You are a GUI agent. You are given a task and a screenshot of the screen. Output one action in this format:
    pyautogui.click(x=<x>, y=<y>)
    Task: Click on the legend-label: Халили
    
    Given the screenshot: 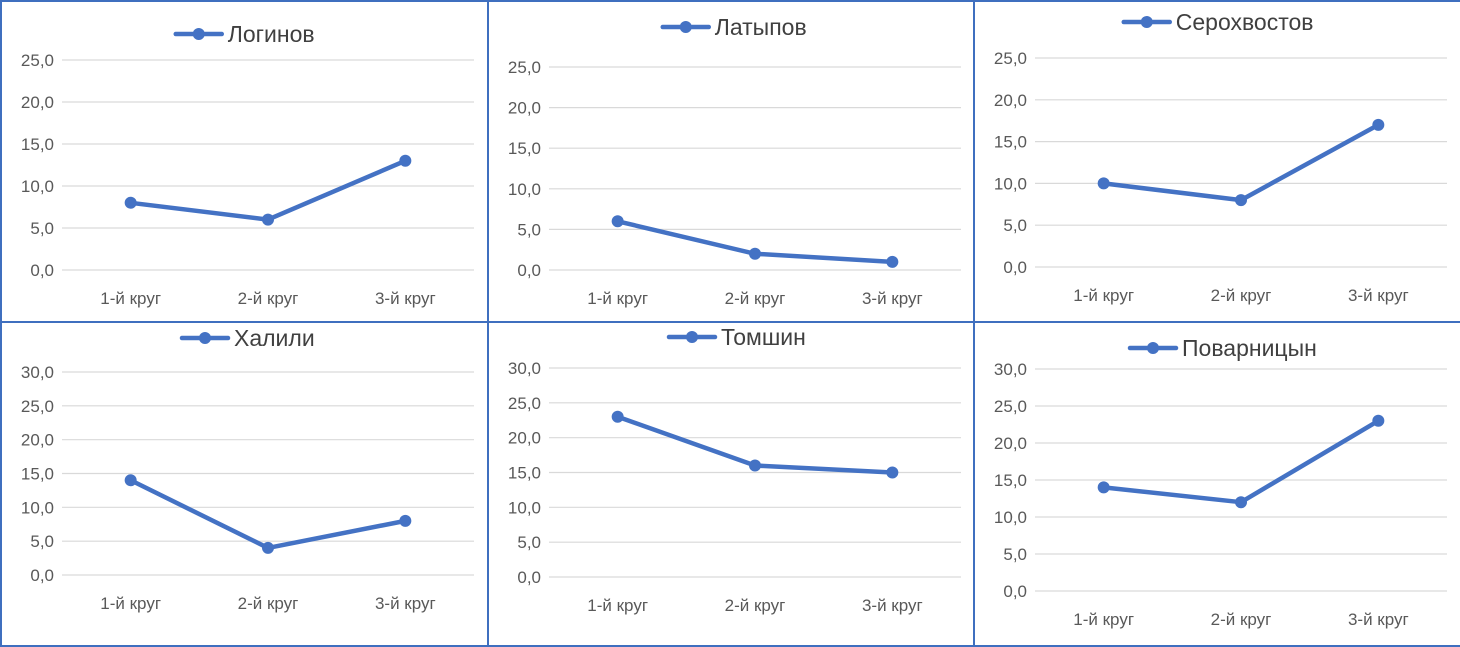 What is the action you would take?
    pyautogui.click(x=274, y=338)
    